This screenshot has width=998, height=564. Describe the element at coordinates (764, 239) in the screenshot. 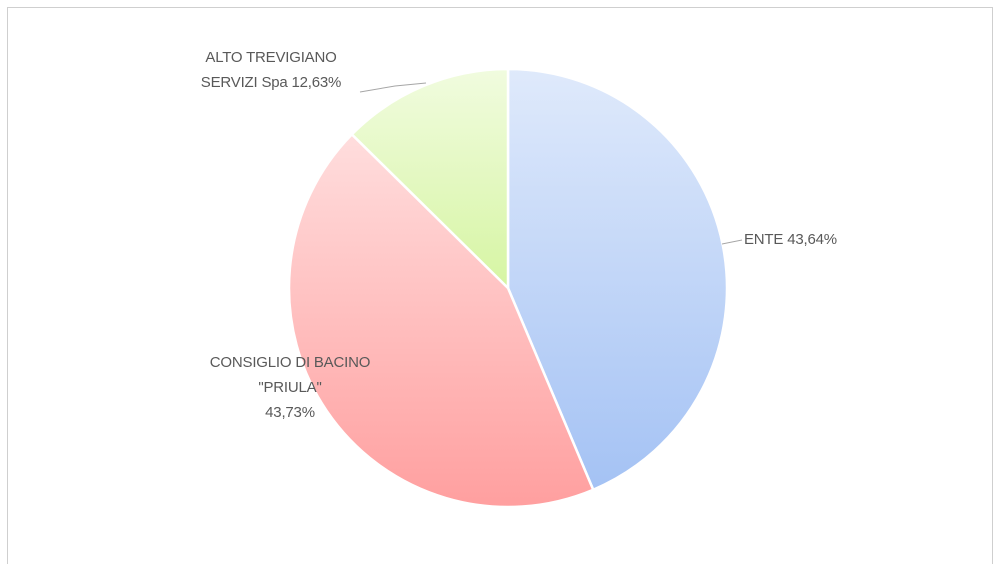

I see `category-label: ENTE` at that location.